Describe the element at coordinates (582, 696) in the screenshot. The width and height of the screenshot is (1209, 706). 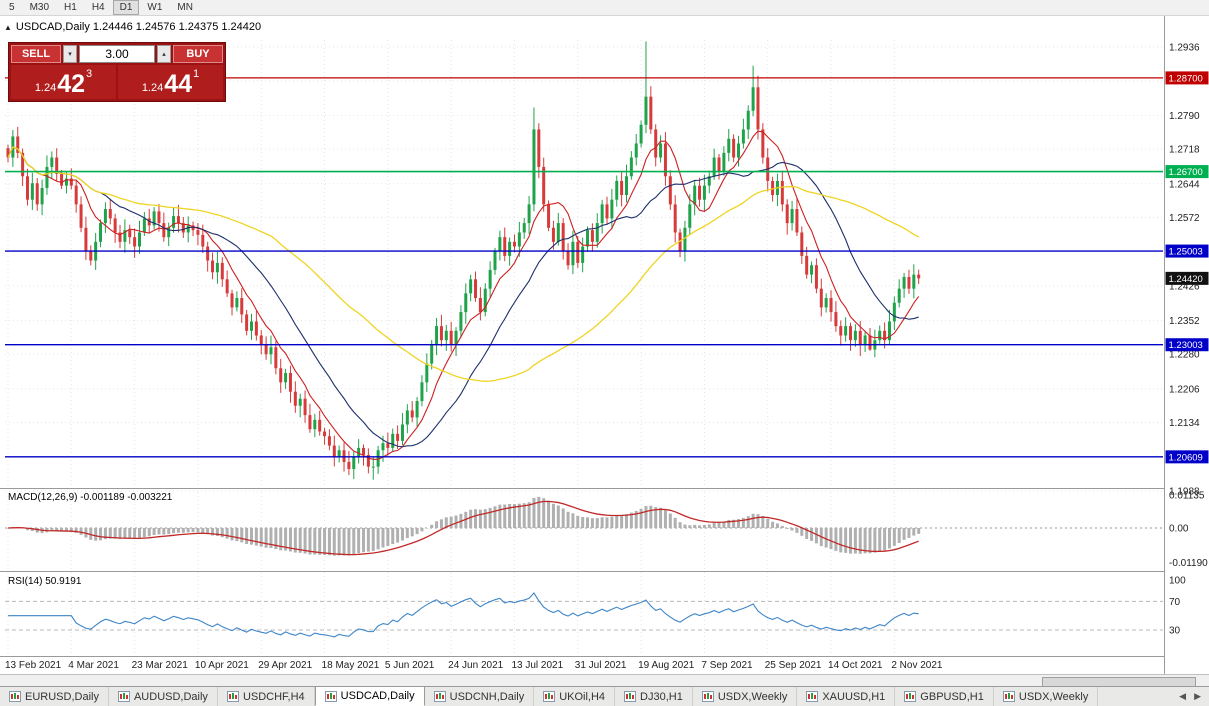
I see `chart-tab-label: UKOil,H4` at that location.